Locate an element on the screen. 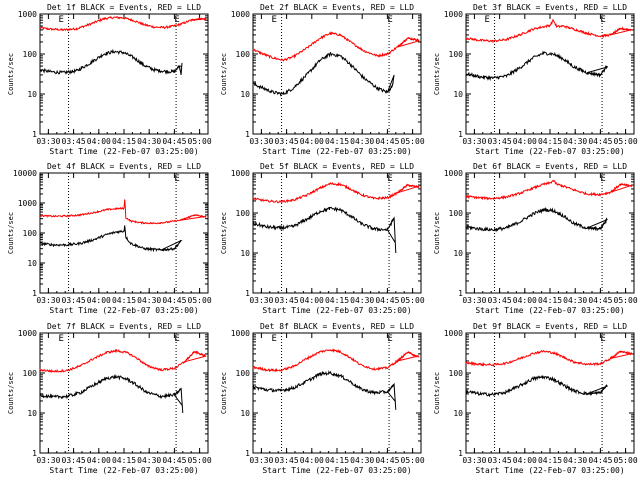 This screenshot has width=640, height=480. chart-title: Det 3f BLACK = Events, RED = LLD is located at coordinates (550, 7).